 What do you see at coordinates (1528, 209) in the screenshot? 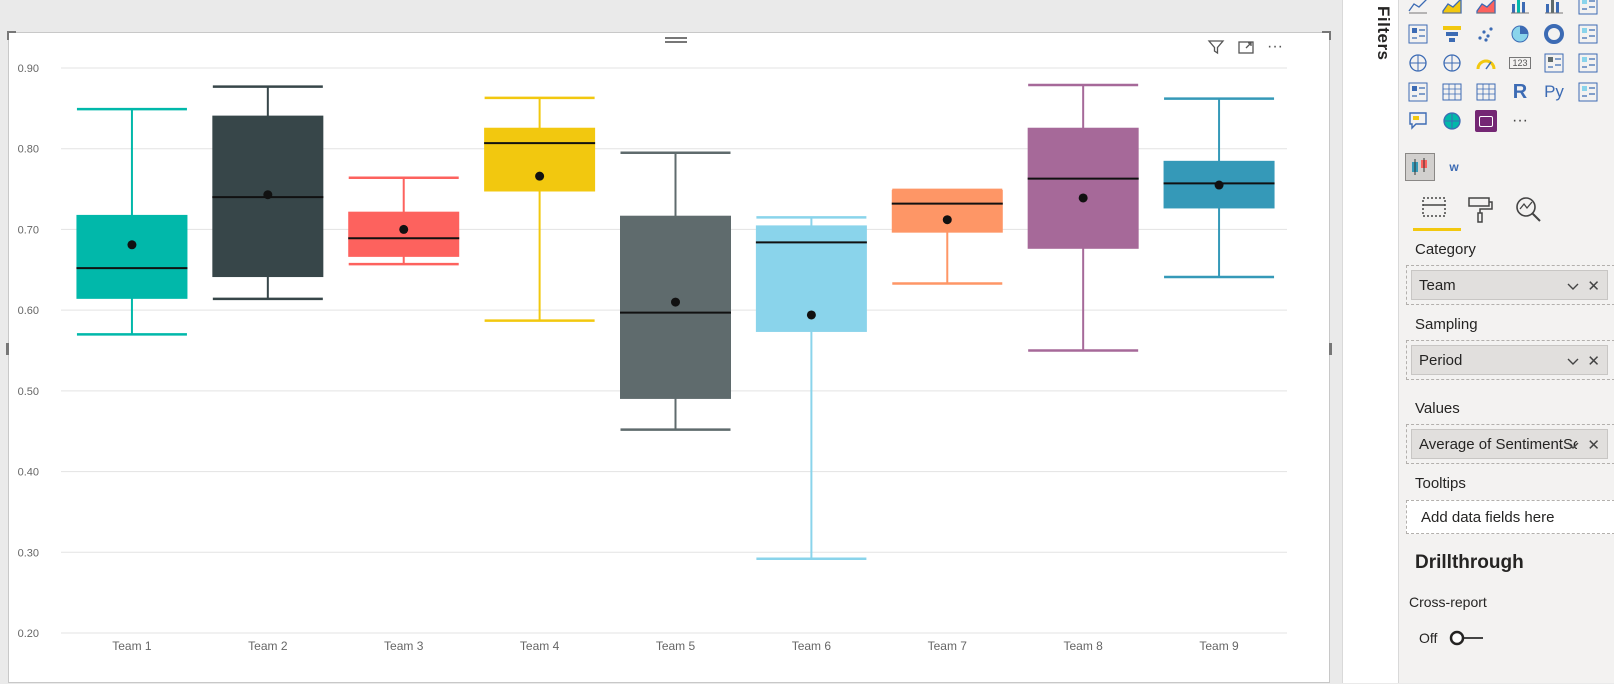
I see `analytics-tab-icon` at bounding box center [1528, 209].